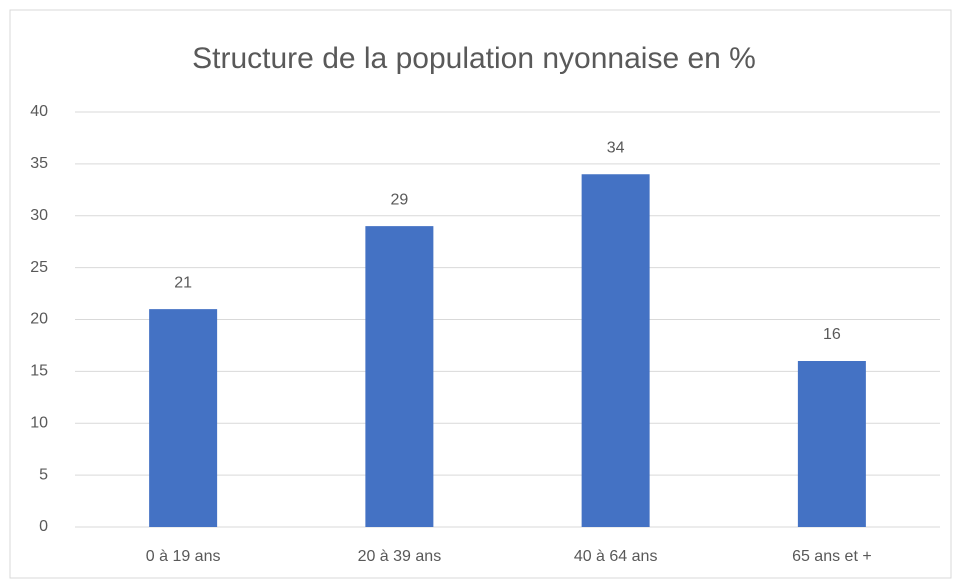 Image resolution: width=954 pixels, height=581 pixels. Describe the element at coordinates (39, 215) in the screenshot. I see `y-tick-label: 30` at that location.